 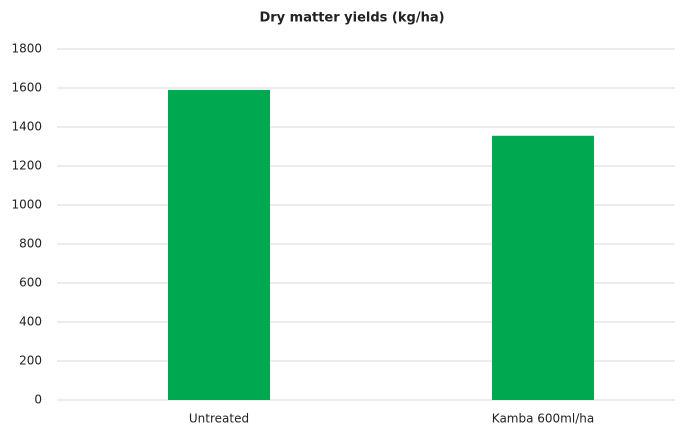 I want to click on x-tick-label: Untreated, so click(x=219, y=419).